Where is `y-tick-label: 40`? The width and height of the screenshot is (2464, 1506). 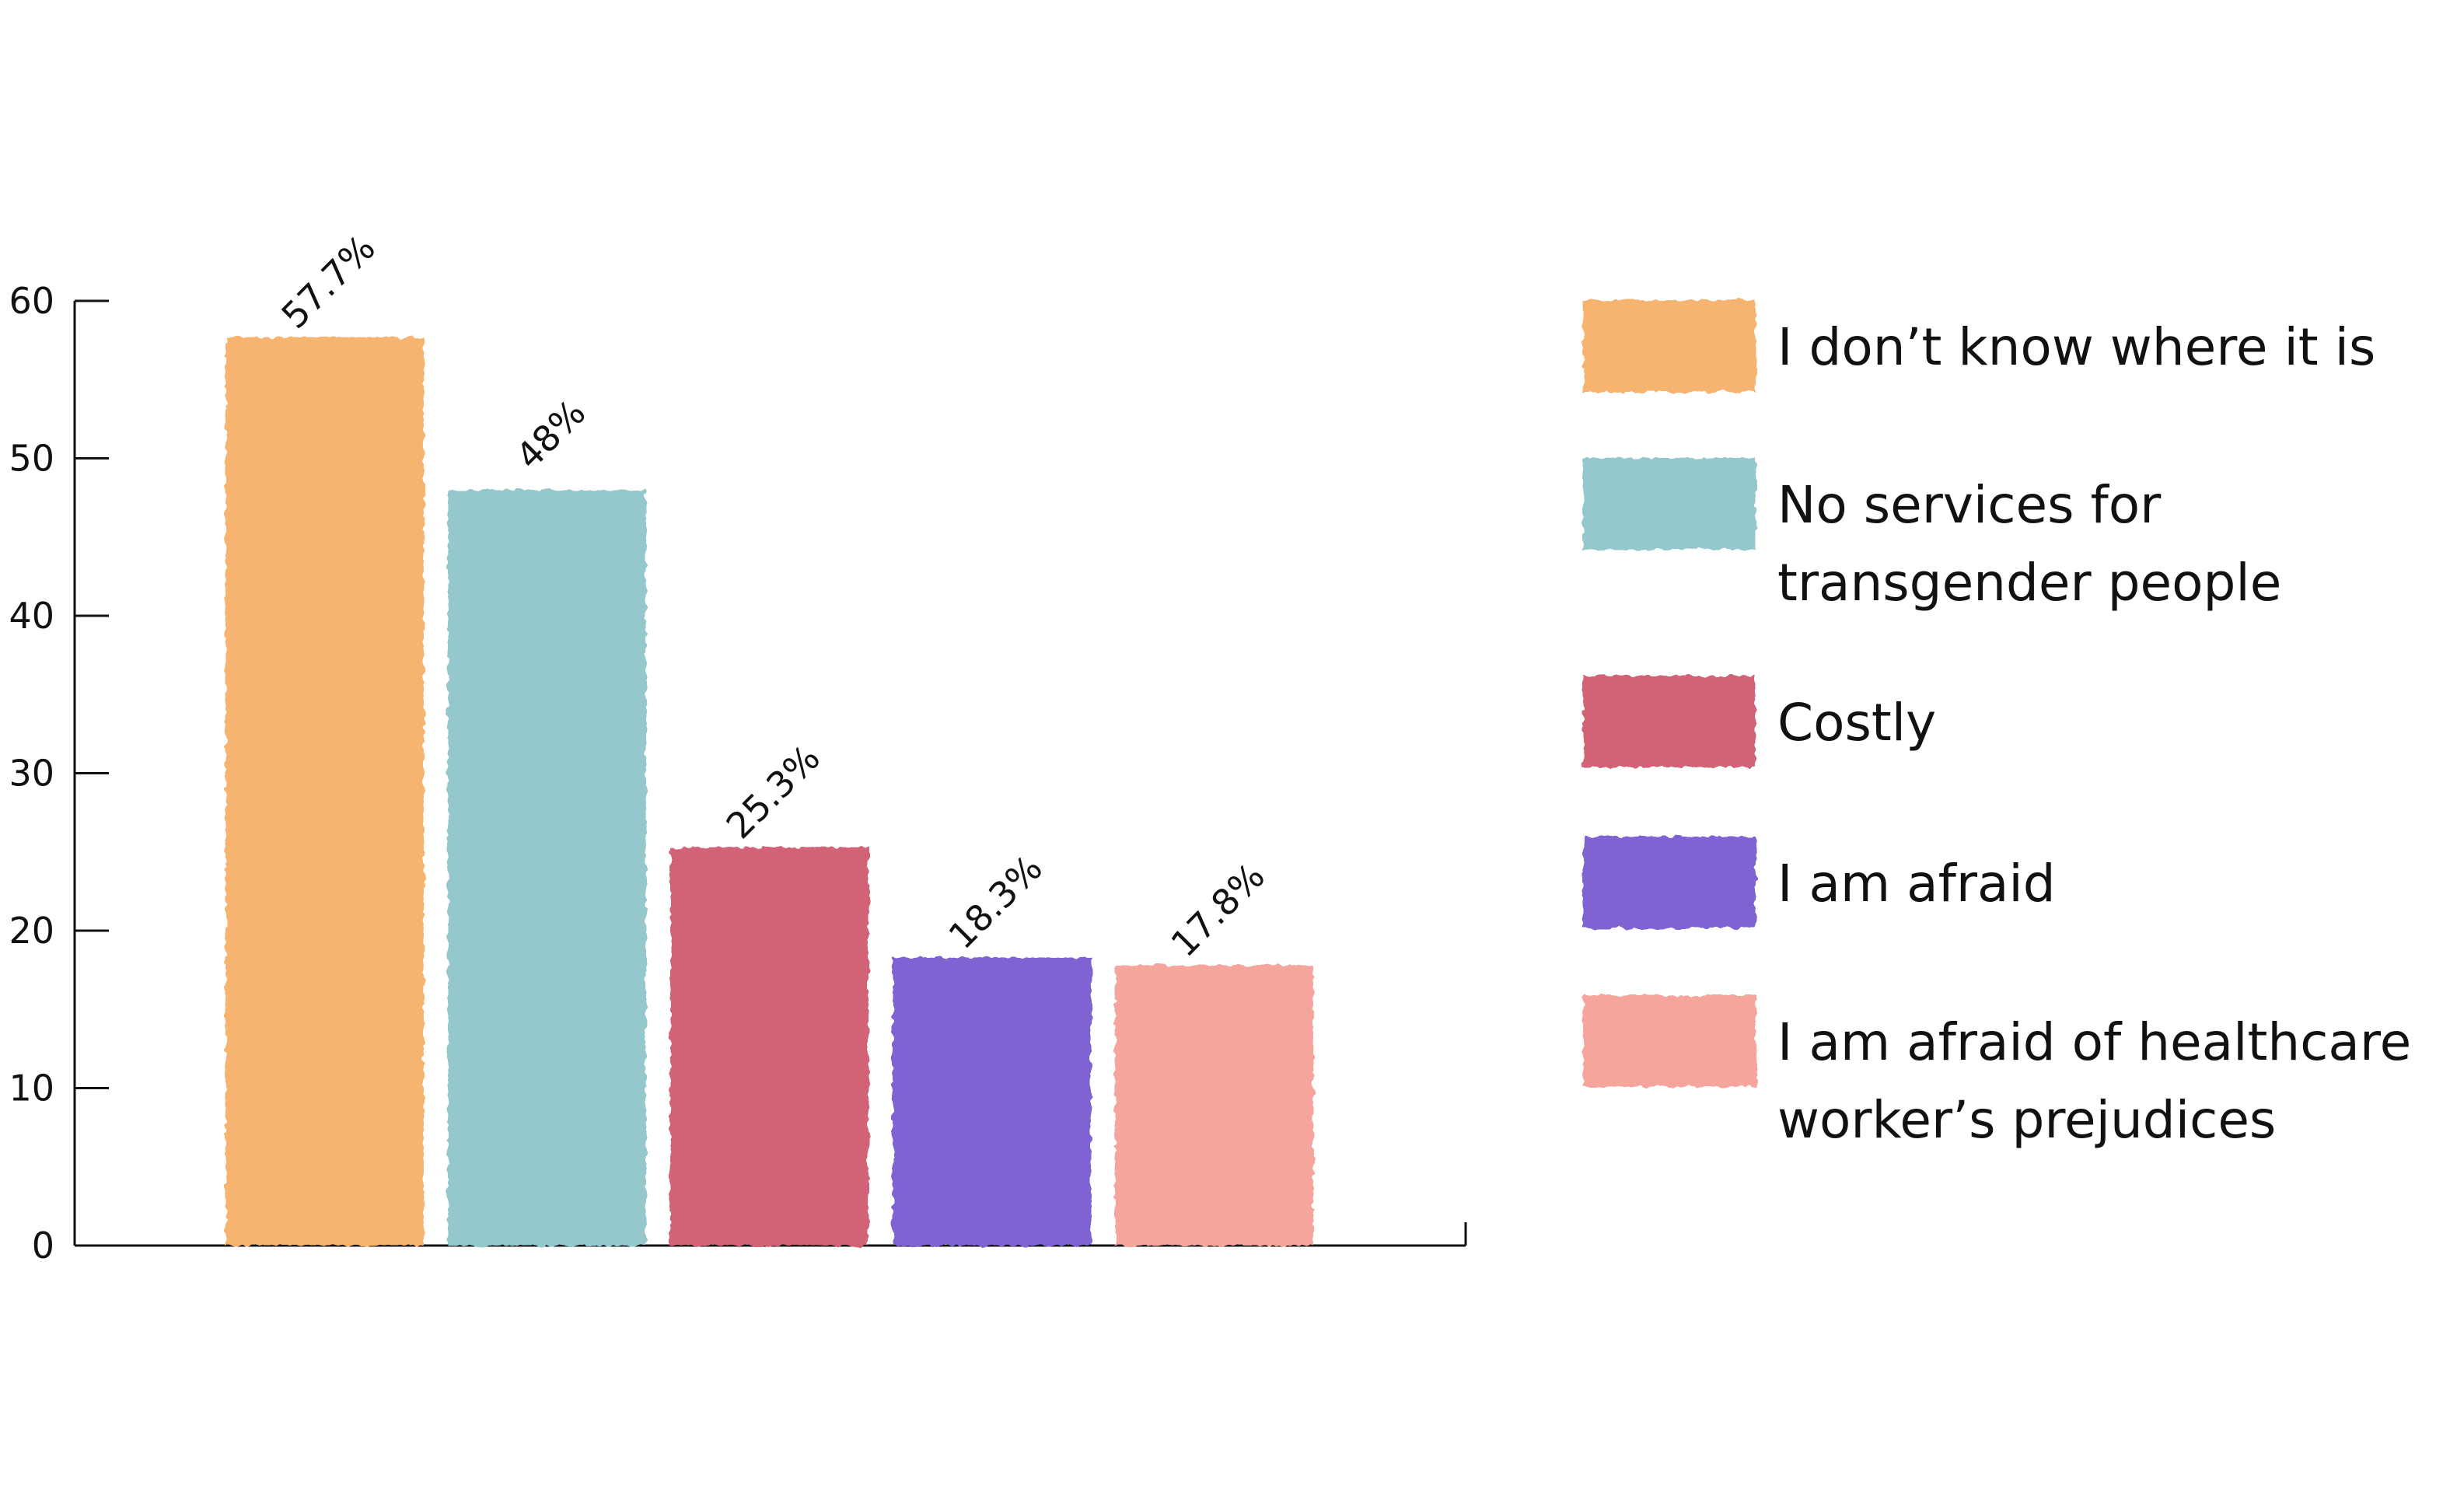 y-tick-label: 40 is located at coordinates (32, 616).